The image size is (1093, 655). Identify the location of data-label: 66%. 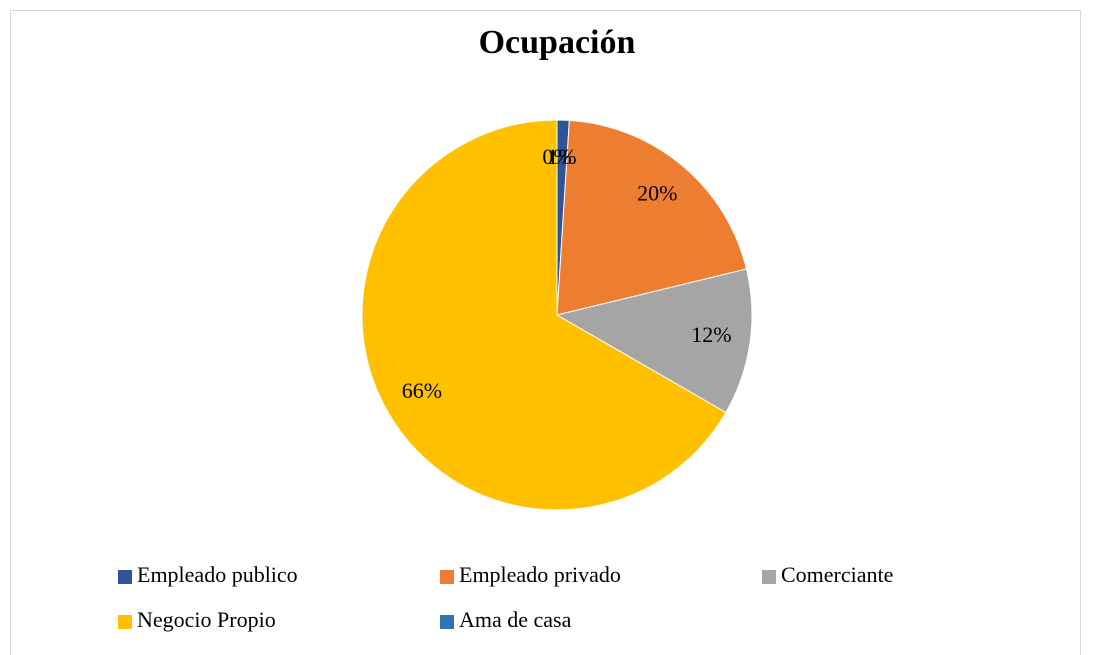
(422, 390).